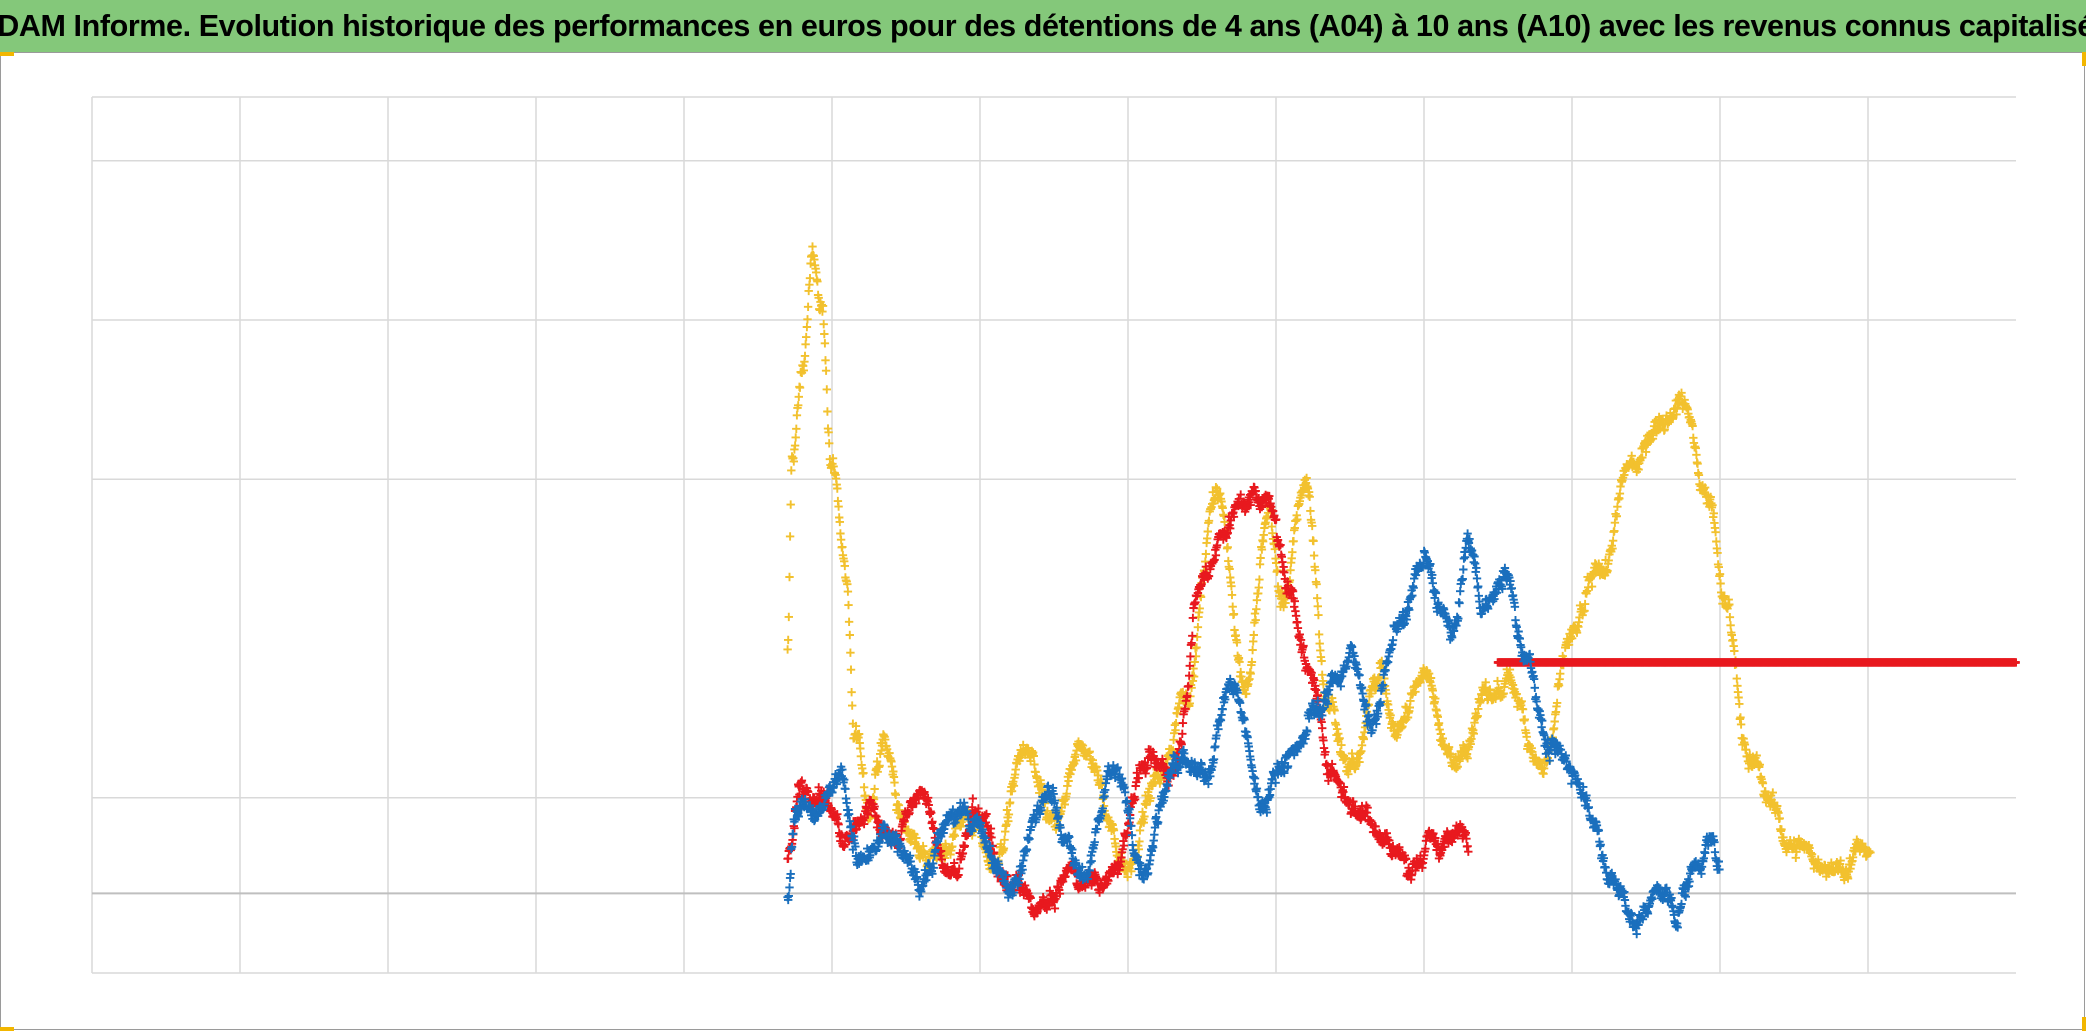  What do you see at coordinates (2084, 1024) in the screenshot?
I see `corner-marker-bottom-right` at bounding box center [2084, 1024].